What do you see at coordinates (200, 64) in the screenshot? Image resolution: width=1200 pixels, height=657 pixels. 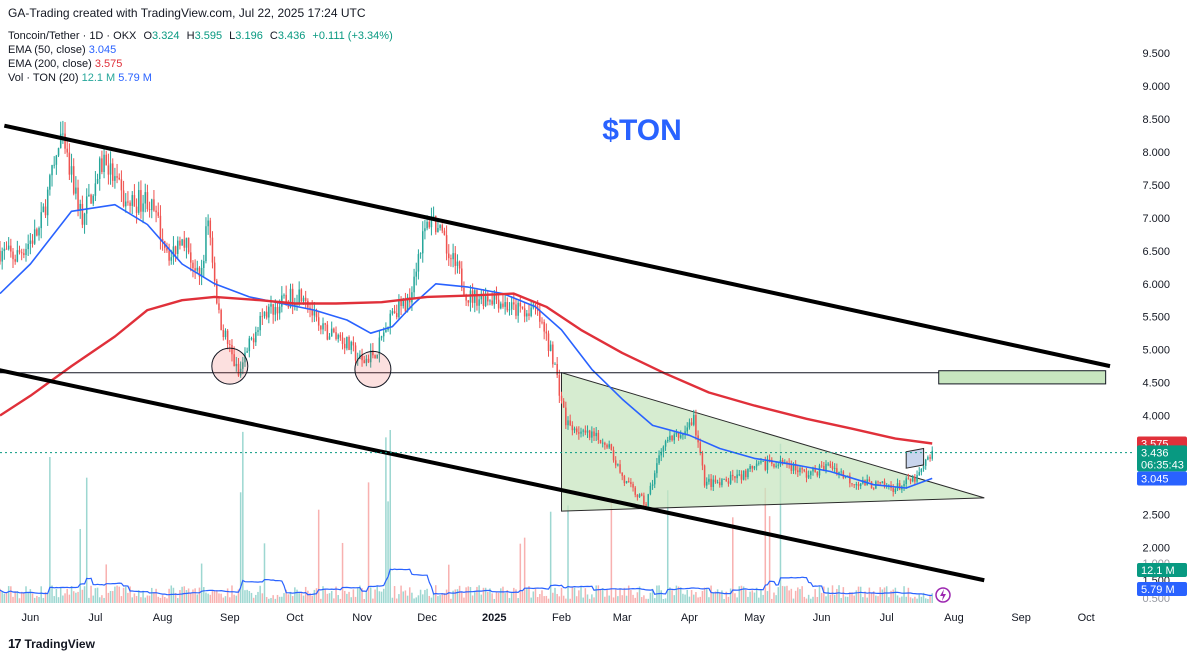 I see `legend-ema200-row: EMA (200, close) 3.575` at bounding box center [200, 64].